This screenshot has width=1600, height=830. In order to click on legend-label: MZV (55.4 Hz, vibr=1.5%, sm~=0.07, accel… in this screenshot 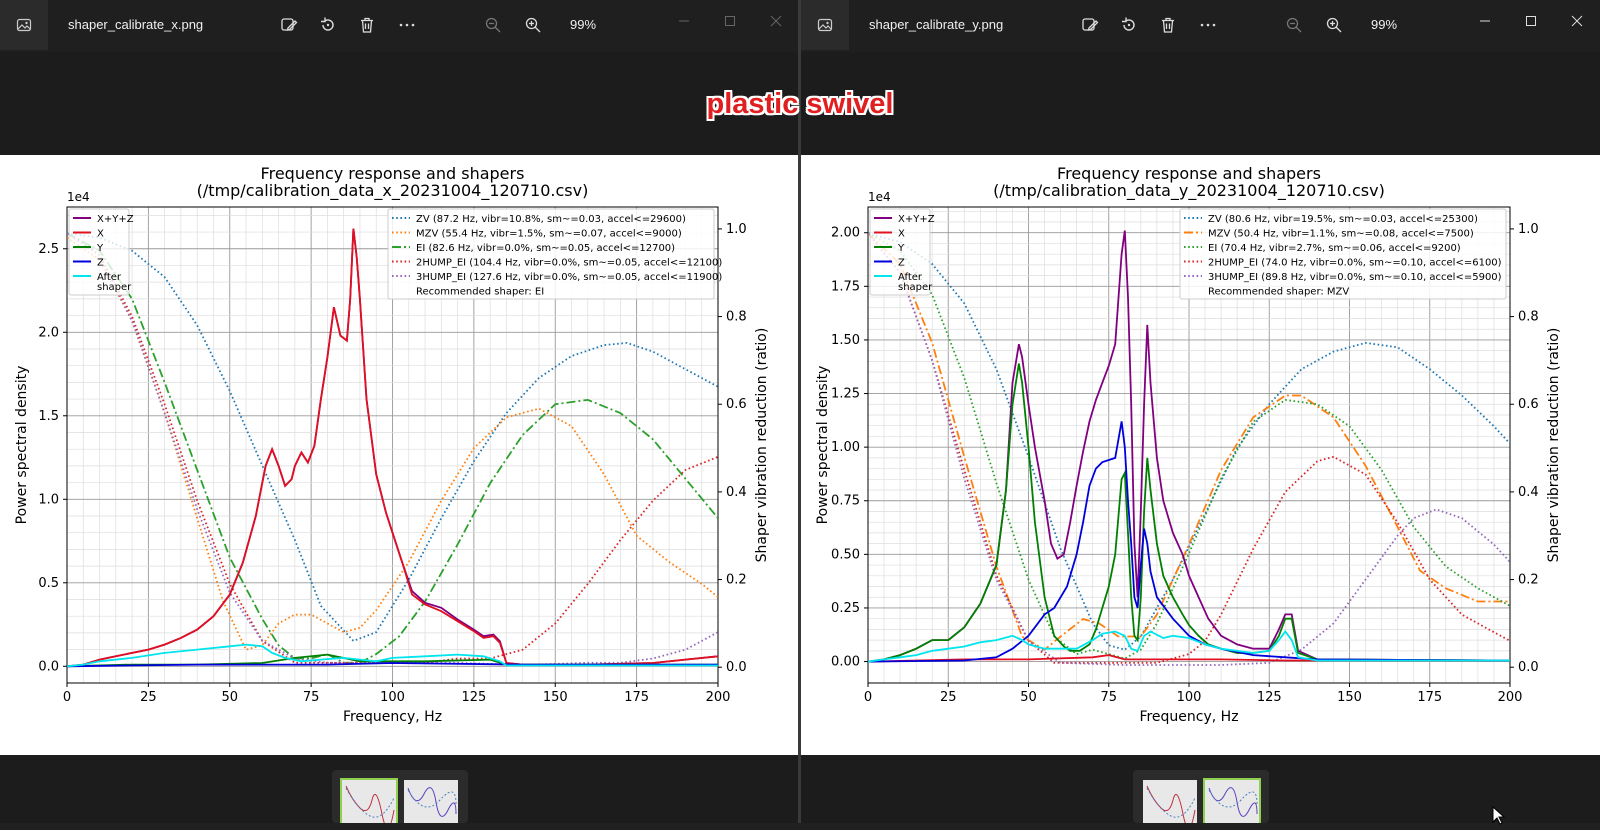, I will do `click(549, 234)`.